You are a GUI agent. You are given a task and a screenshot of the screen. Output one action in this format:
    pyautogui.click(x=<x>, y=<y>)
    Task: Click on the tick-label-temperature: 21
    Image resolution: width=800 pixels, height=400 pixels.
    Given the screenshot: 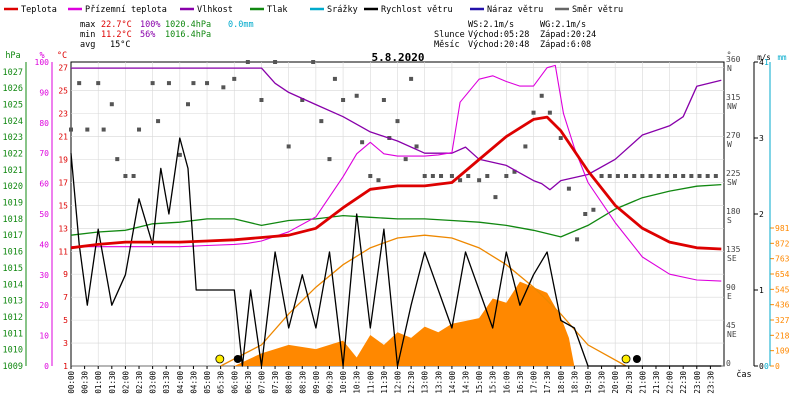 What is the action you would take?
    pyautogui.click(x=63, y=137)
    